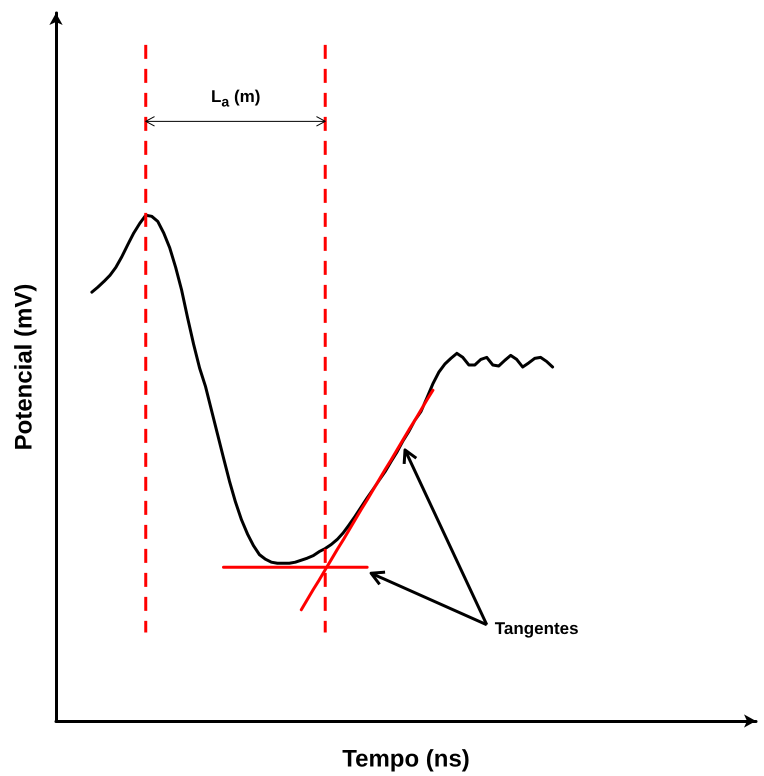 The image size is (764, 776). Describe the element at coordinates (24, 367) in the screenshot. I see `y-axis-title: Potencial (mV)` at that location.